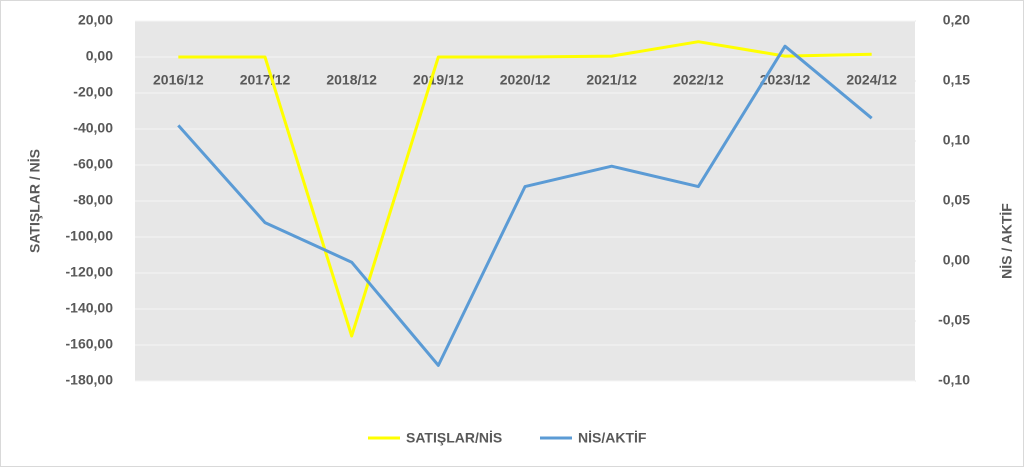  What do you see at coordinates (698, 80) in the screenshot?
I see `x-tick-label: 2022/12` at bounding box center [698, 80].